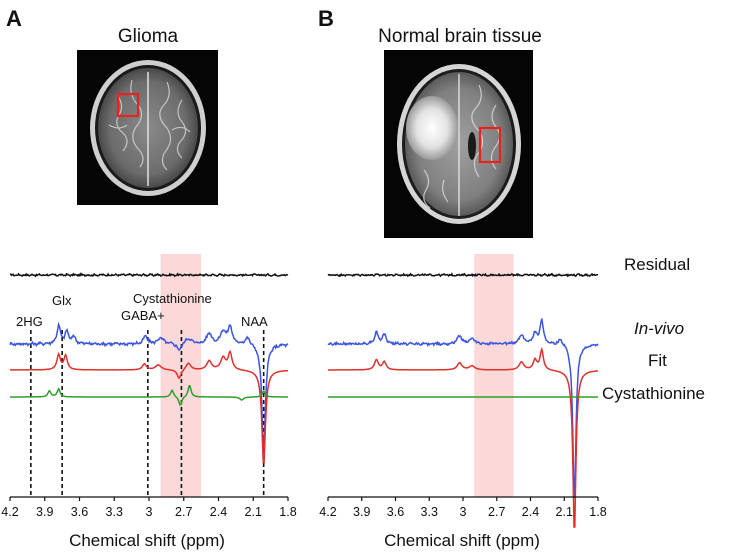 The width and height of the screenshot is (732, 557). What do you see at coordinates (494, 375) in the screenshot?
I see `highlight-band` at bounding box center [494, 375].